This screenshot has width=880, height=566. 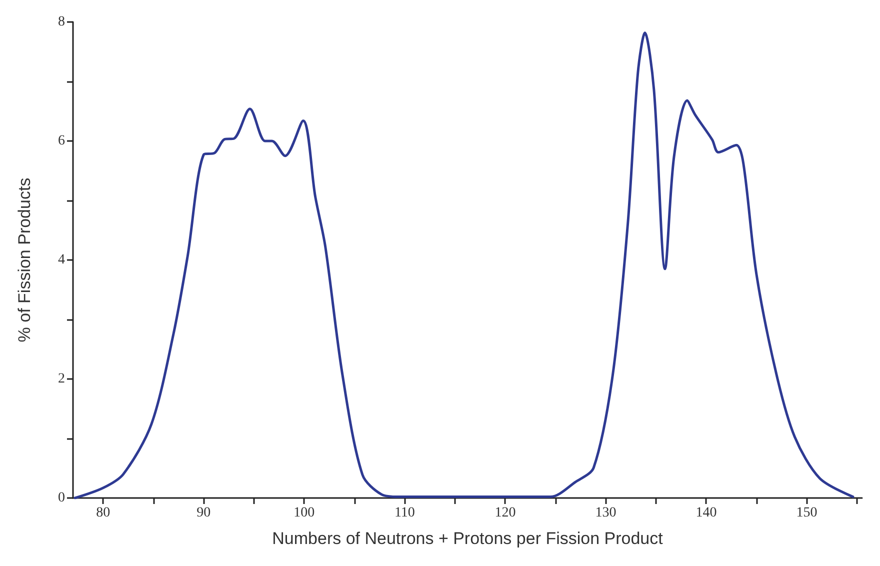 What do you see at coordinates (706, 513) in the screenshot?
I see `x-tick-label: 140` at bounding box center [706, 513].